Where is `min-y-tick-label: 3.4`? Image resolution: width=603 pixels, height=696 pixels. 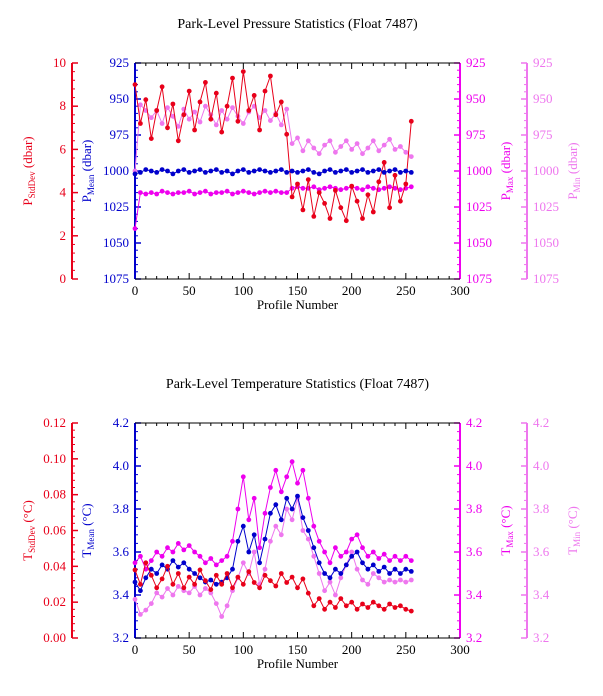 min-y-tick-label: 3.4 is located at coordinates (541, 594).